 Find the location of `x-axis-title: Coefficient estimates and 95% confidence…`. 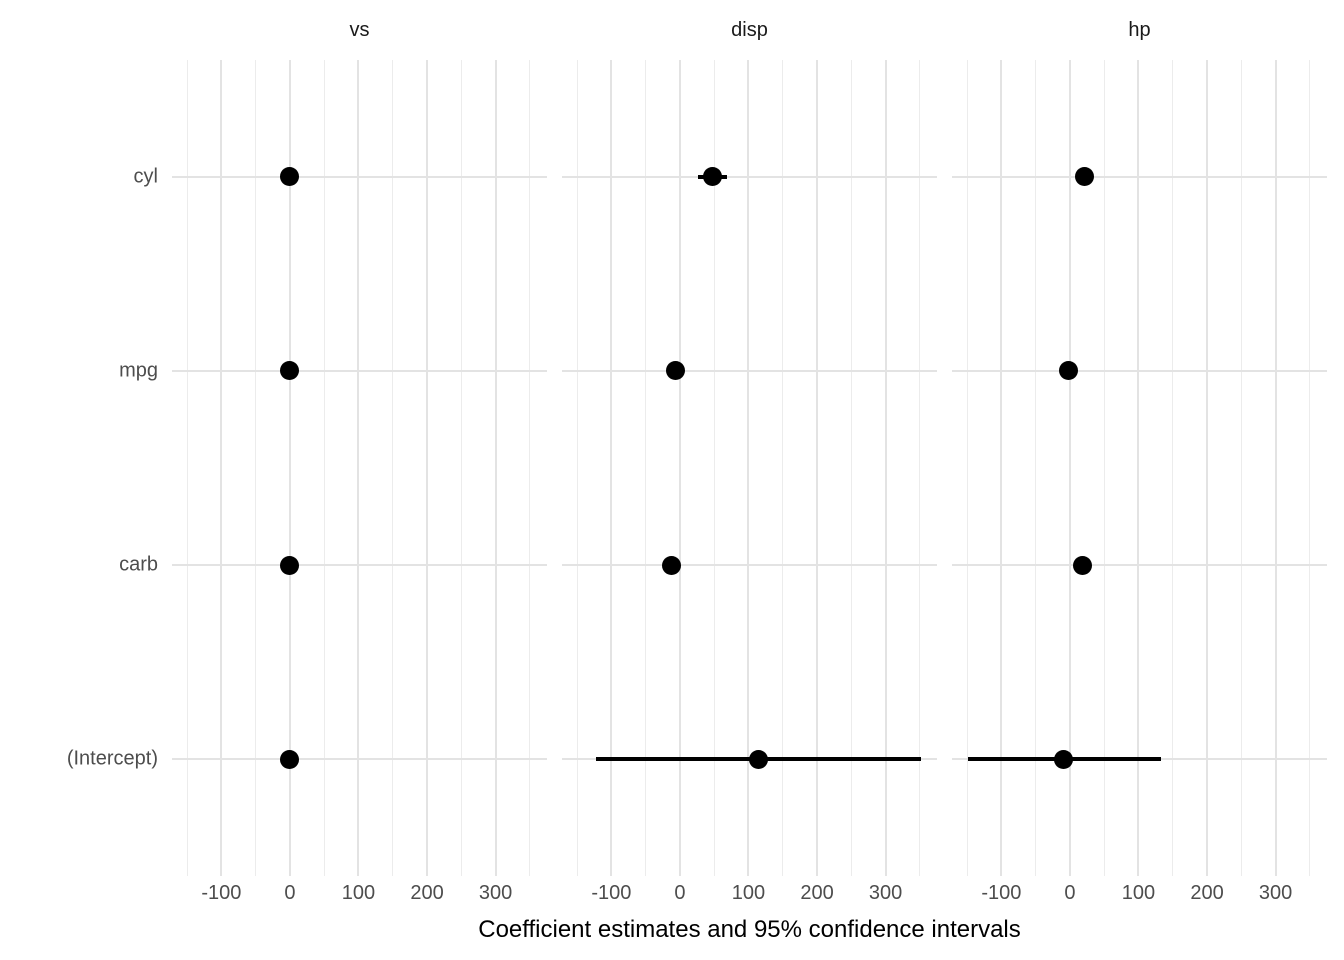

x-axis-title: Coefficient estimates and 95% confidence… is located at coordinates (749, 929).